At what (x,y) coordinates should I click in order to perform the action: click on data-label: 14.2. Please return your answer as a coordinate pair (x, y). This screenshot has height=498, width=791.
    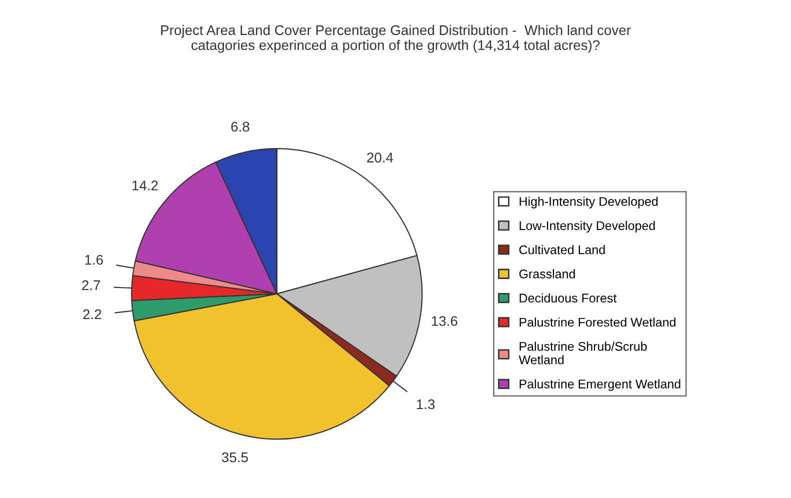
    Looking at the image, I should click on (145, 185).